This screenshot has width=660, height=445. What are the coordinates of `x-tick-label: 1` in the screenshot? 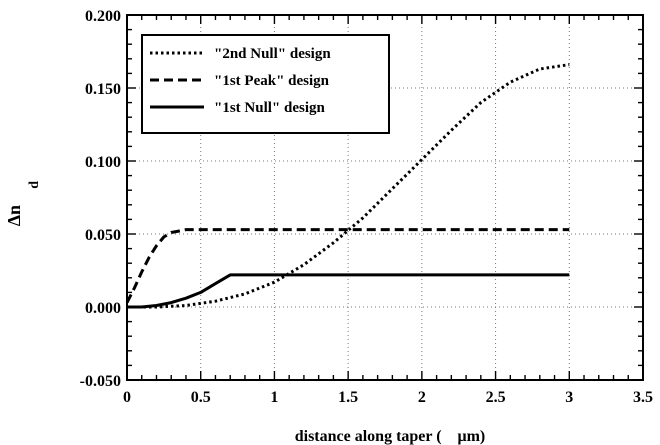 It's located at (274, 397).